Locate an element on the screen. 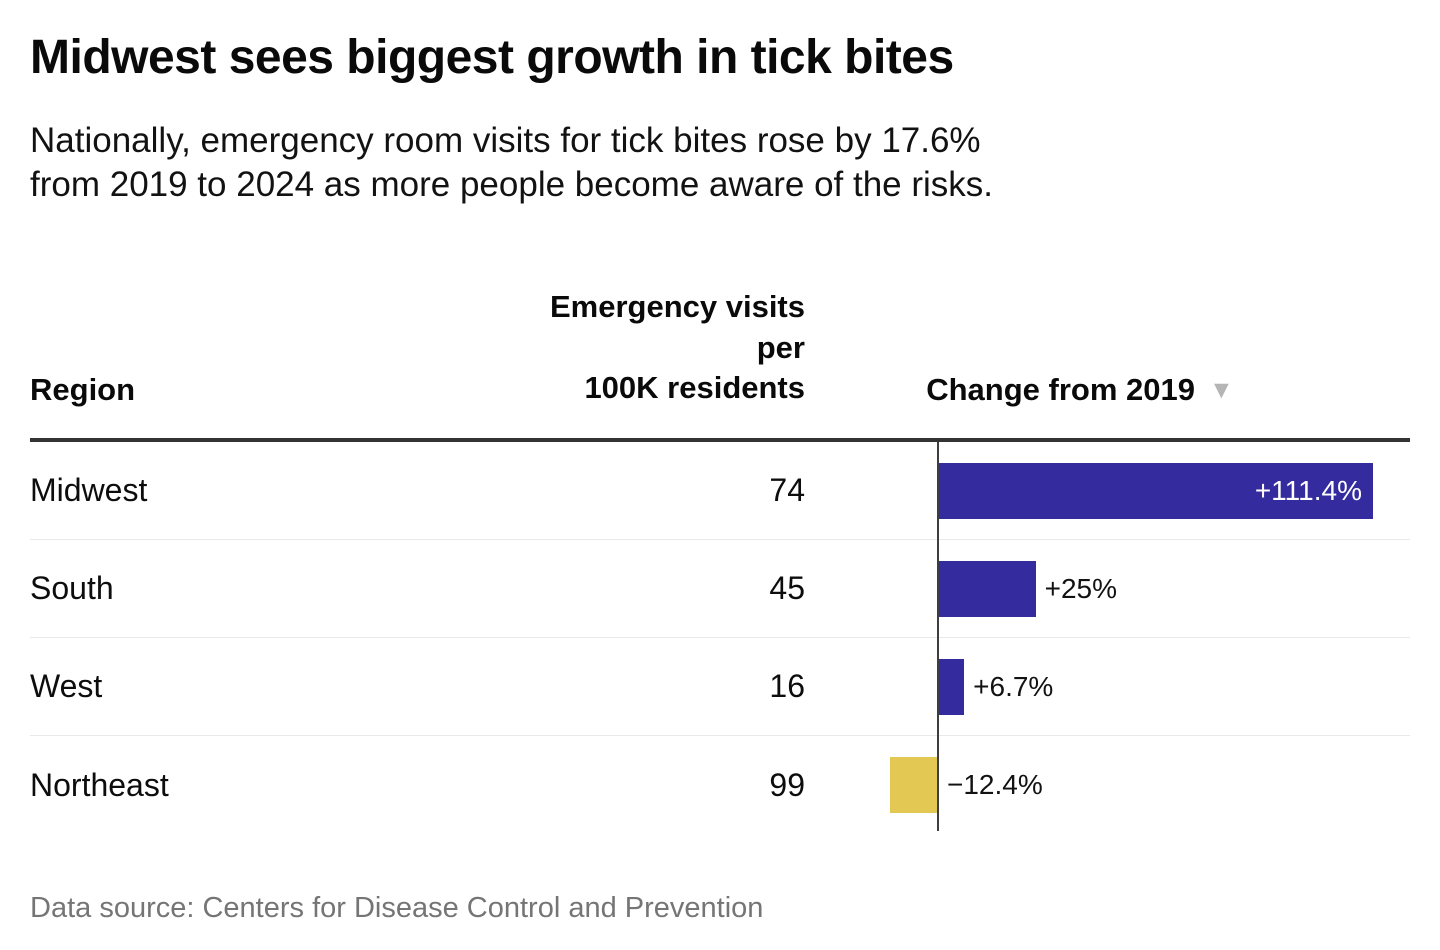 The width and height of the screenshot is (1440, 950). column-header-visits: Emergency visits per 100K residents is located at coordinates (655, 350).